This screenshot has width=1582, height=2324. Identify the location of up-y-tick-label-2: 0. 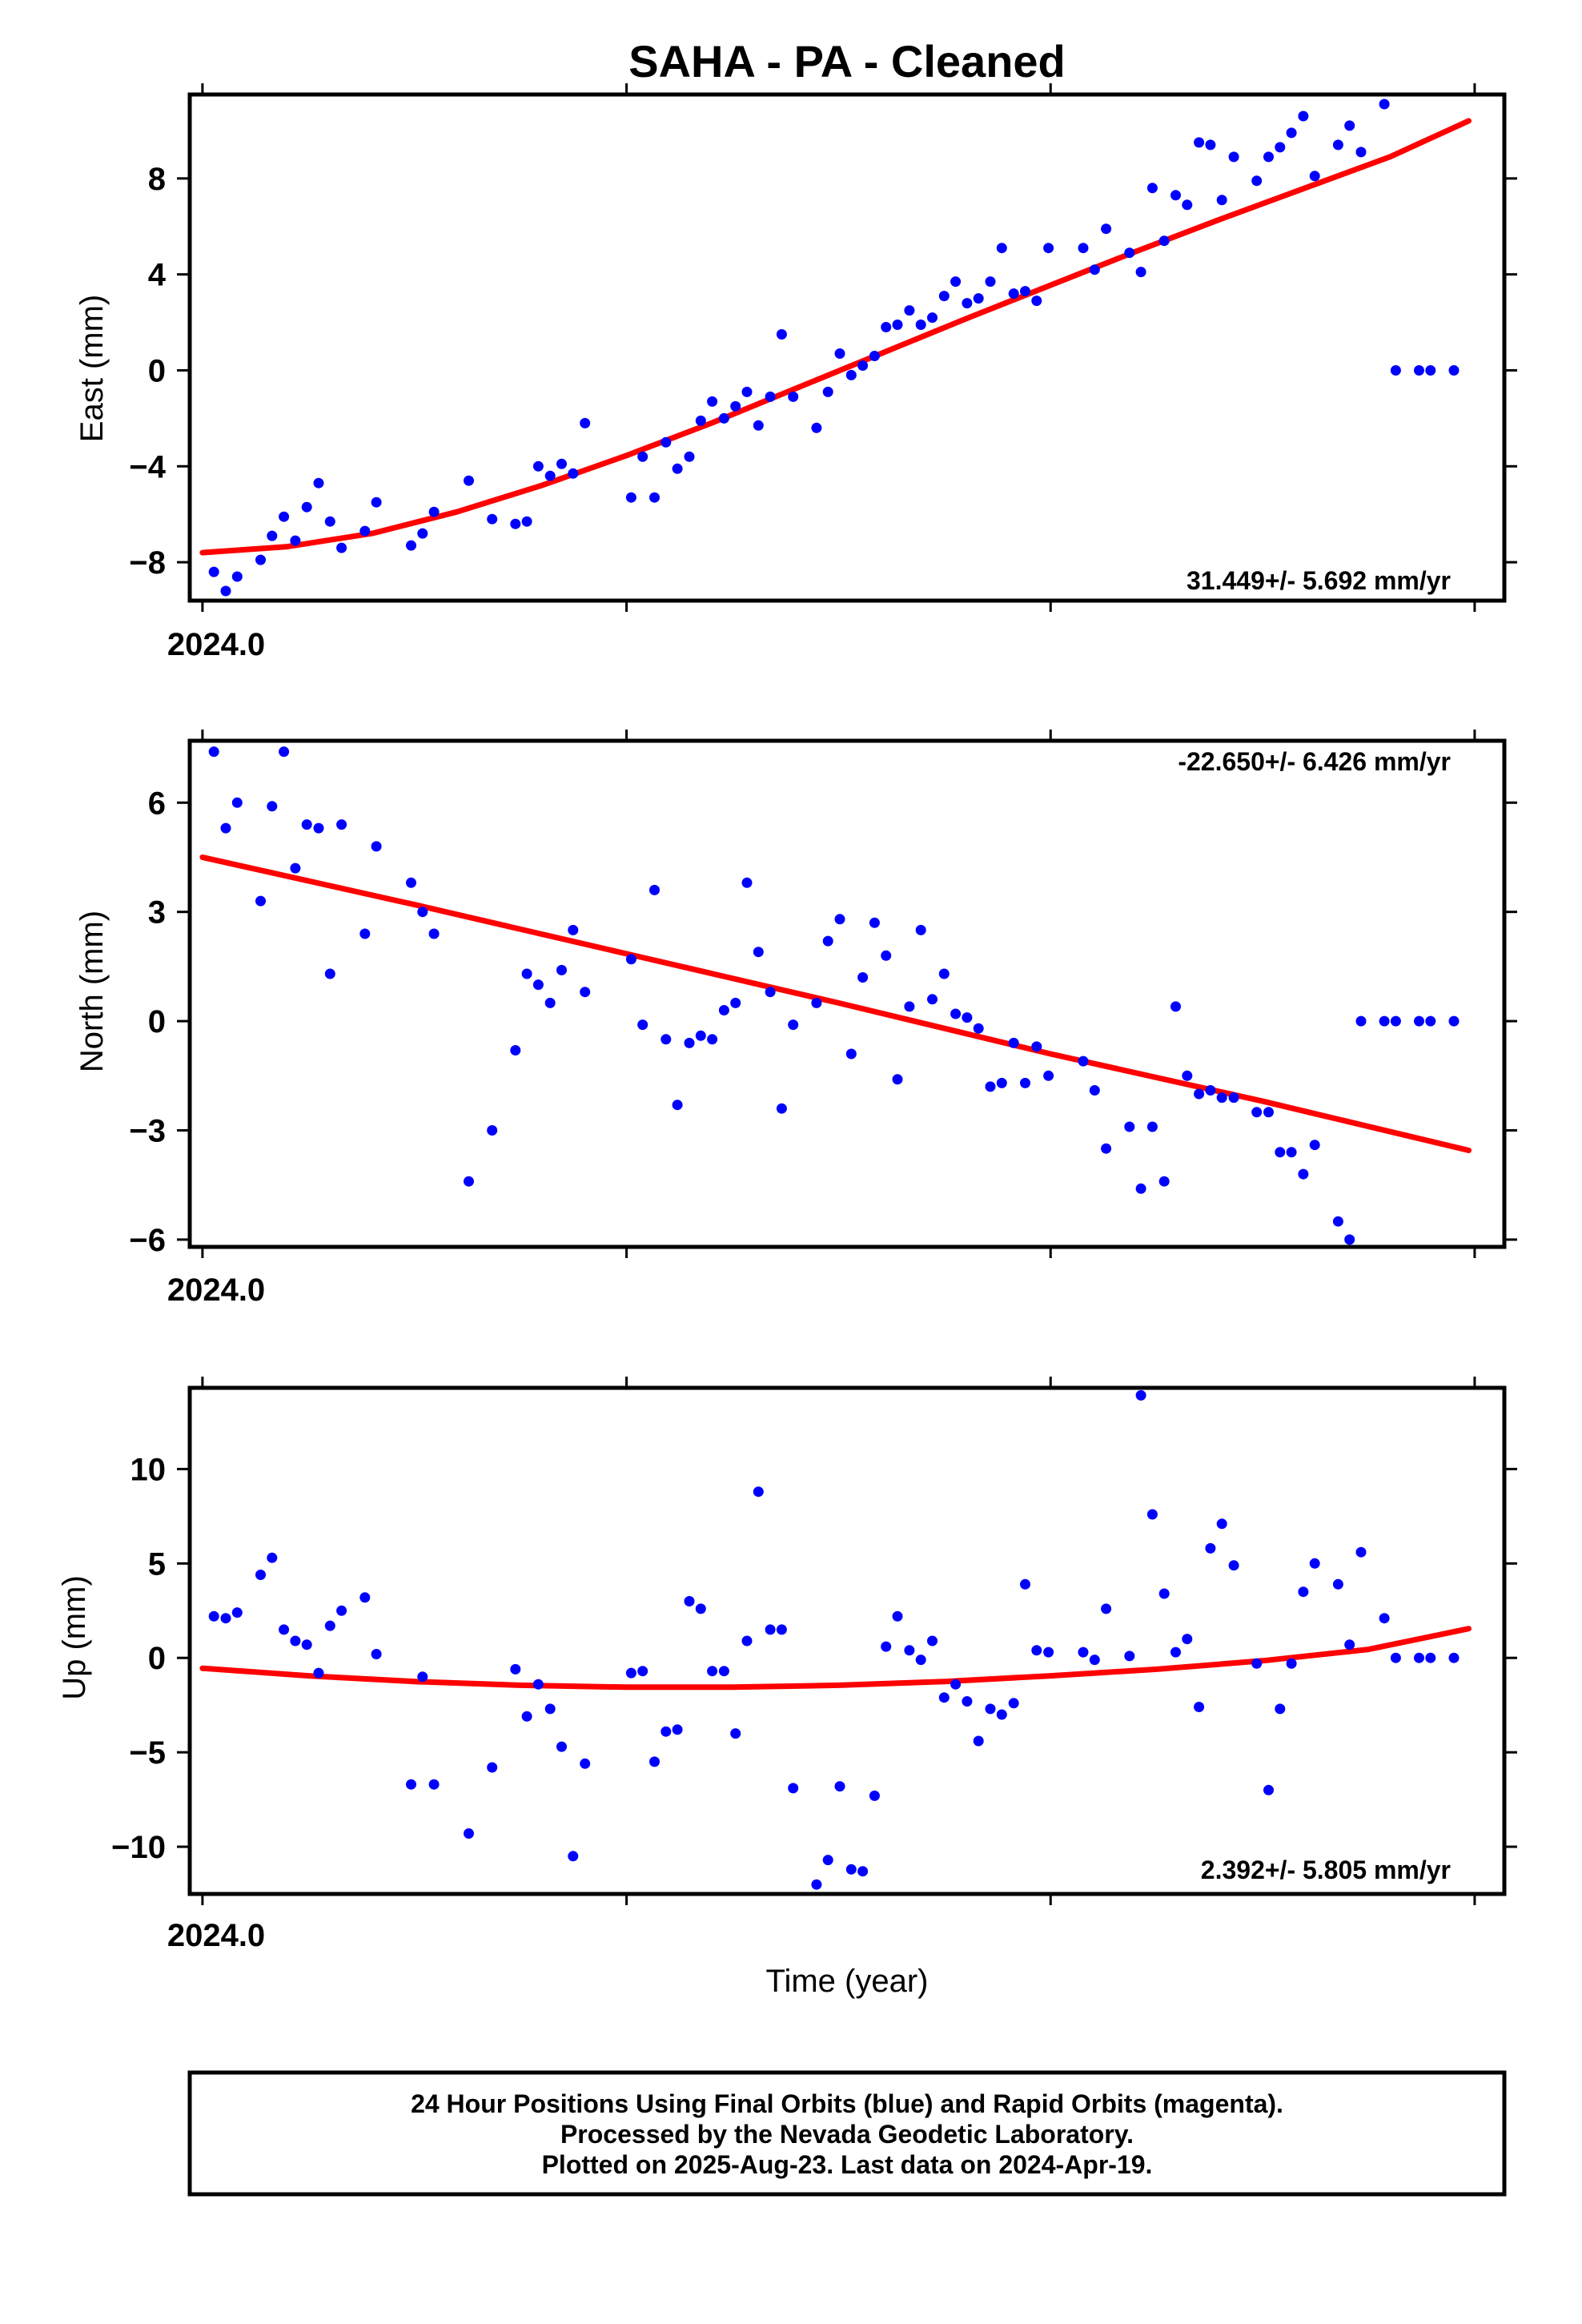
(157, 1659).